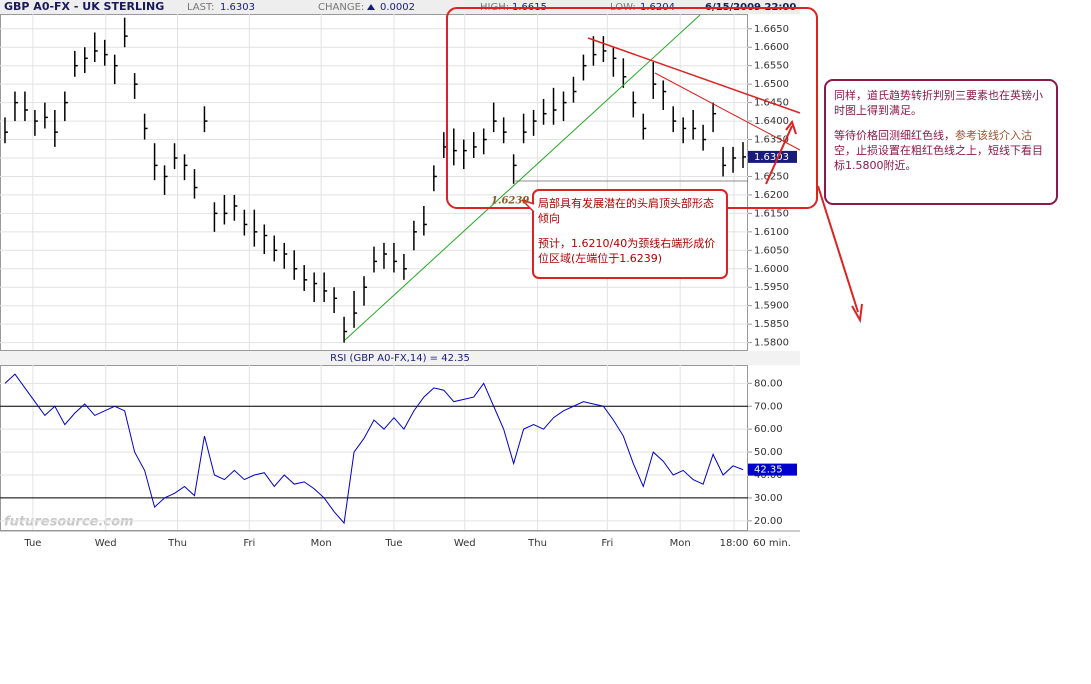  Describe the element at coordinates (771, 269) in the screenshot. I see `y-tick-label: 1.6000` at that location.